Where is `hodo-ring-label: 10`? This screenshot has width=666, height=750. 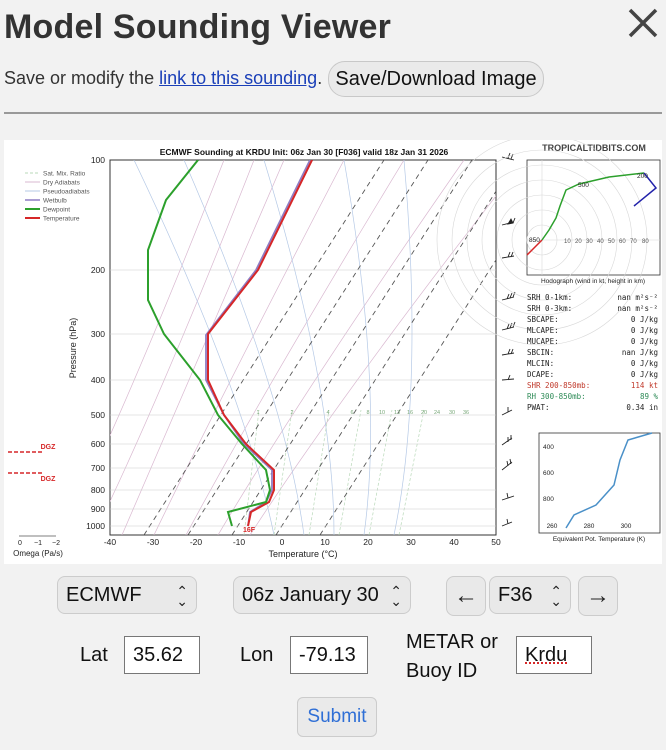
hodo-ring-label: 10 is located at coordinates (567, 242).